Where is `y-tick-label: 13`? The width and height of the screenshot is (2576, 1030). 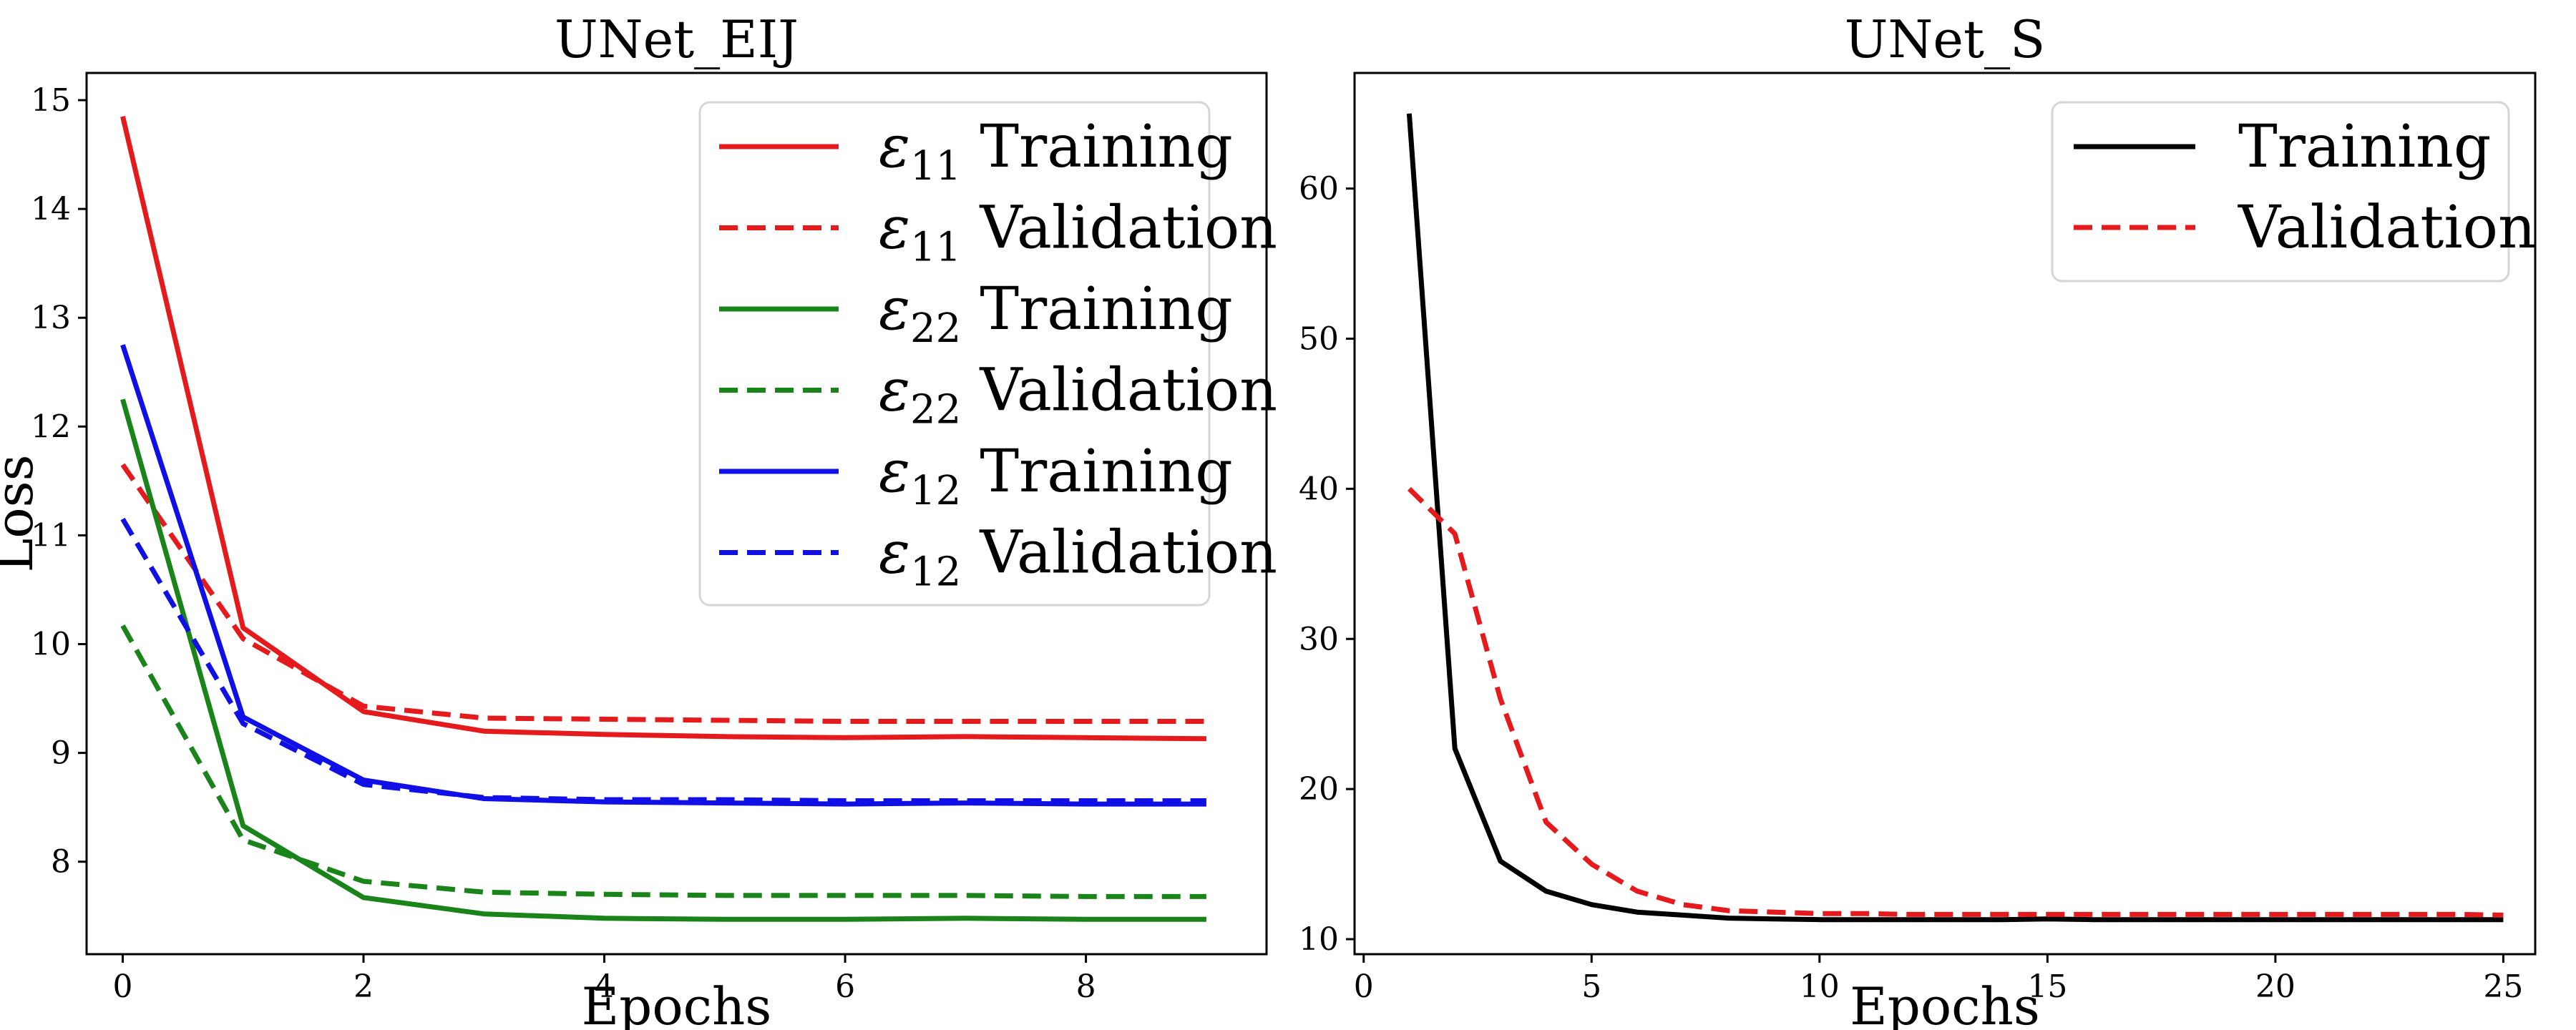
y-tick-label: 13 is located at coordinates (51, 318).